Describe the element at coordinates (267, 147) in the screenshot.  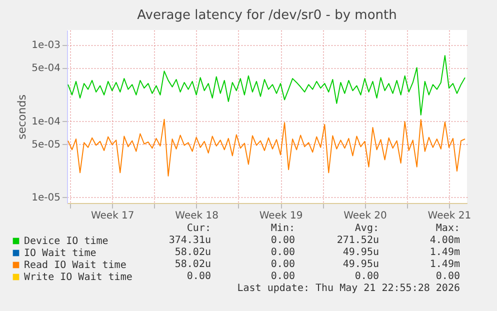
I see `line-series` at that location.